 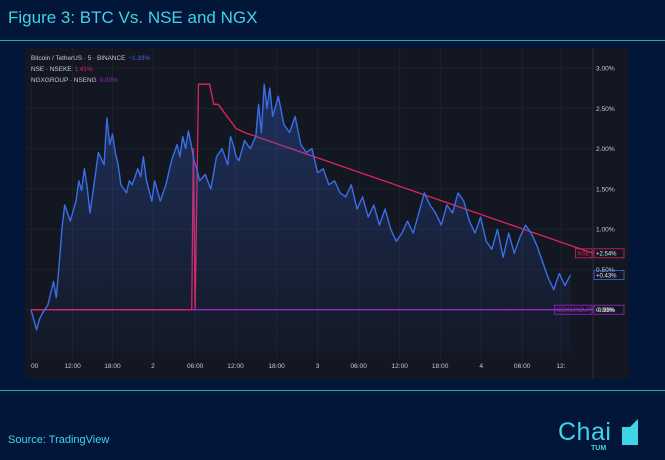 What do you see at coordinates (606, 255) in the screenshot?
I see `nse-value-badge-text: +2.54%` at bounding box center [606, 255].